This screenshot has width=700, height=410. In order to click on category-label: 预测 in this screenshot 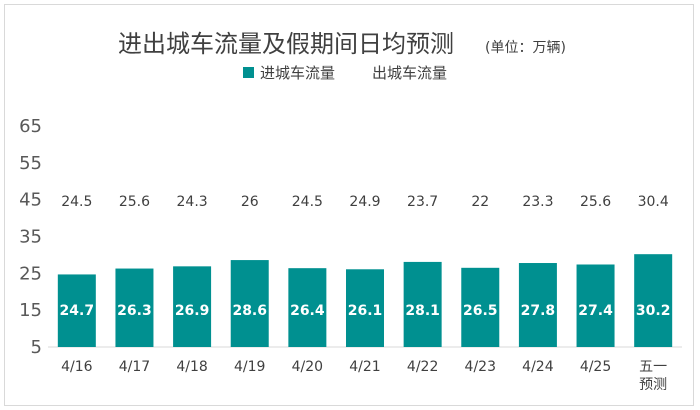, I will do `click(653, 385)`.